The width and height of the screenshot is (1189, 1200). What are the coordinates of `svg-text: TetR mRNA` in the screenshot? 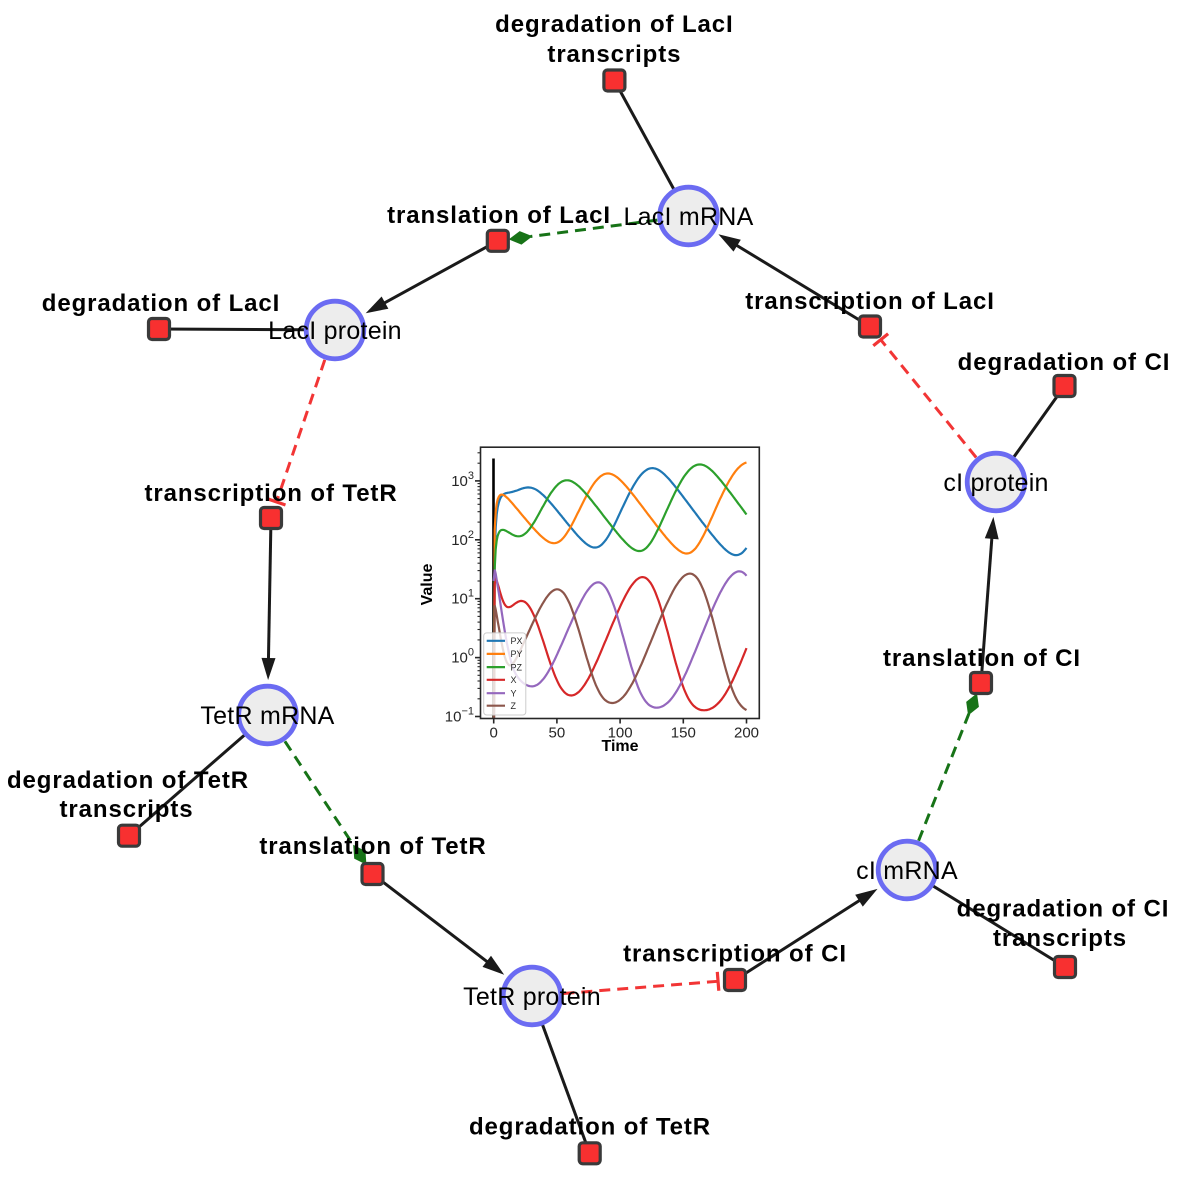 It's located at (267, 716).